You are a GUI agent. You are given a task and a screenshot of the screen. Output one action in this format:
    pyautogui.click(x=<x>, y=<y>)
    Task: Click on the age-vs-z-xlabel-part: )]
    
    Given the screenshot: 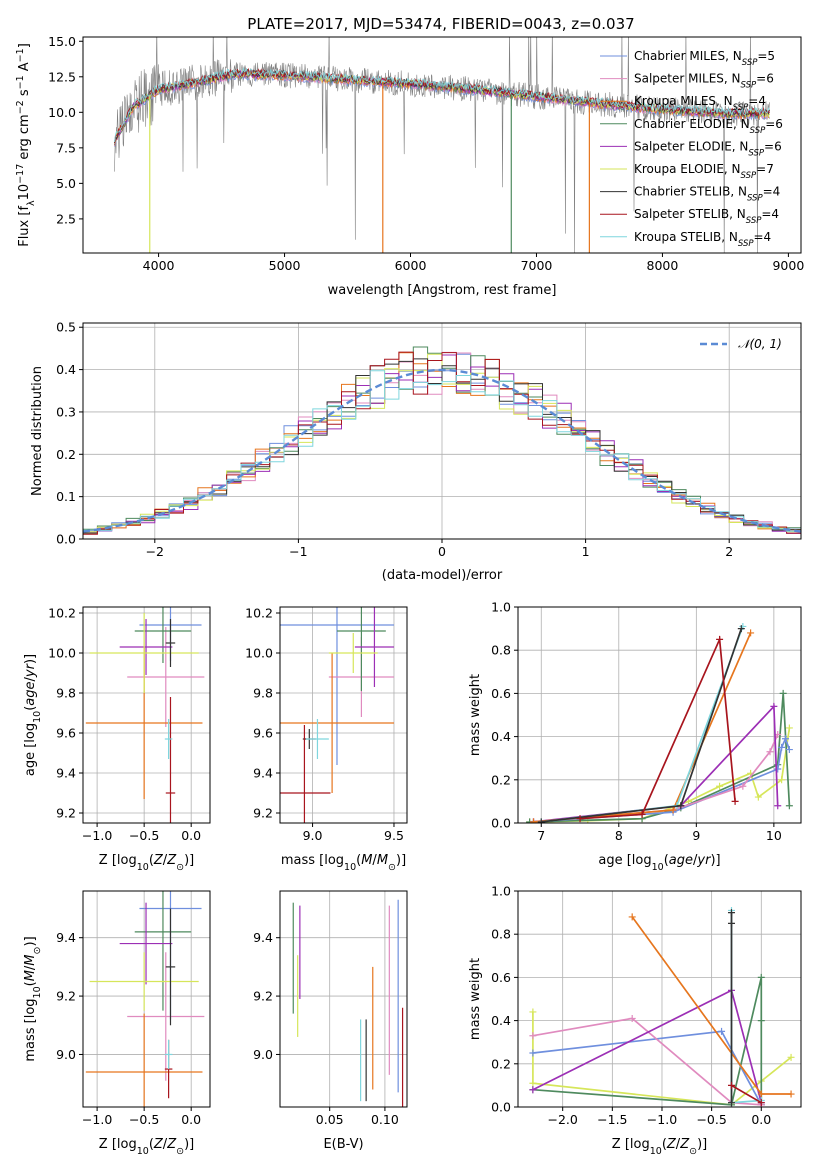 What is the action you would take?
    pyautogui.click(x=189, y=860)
    